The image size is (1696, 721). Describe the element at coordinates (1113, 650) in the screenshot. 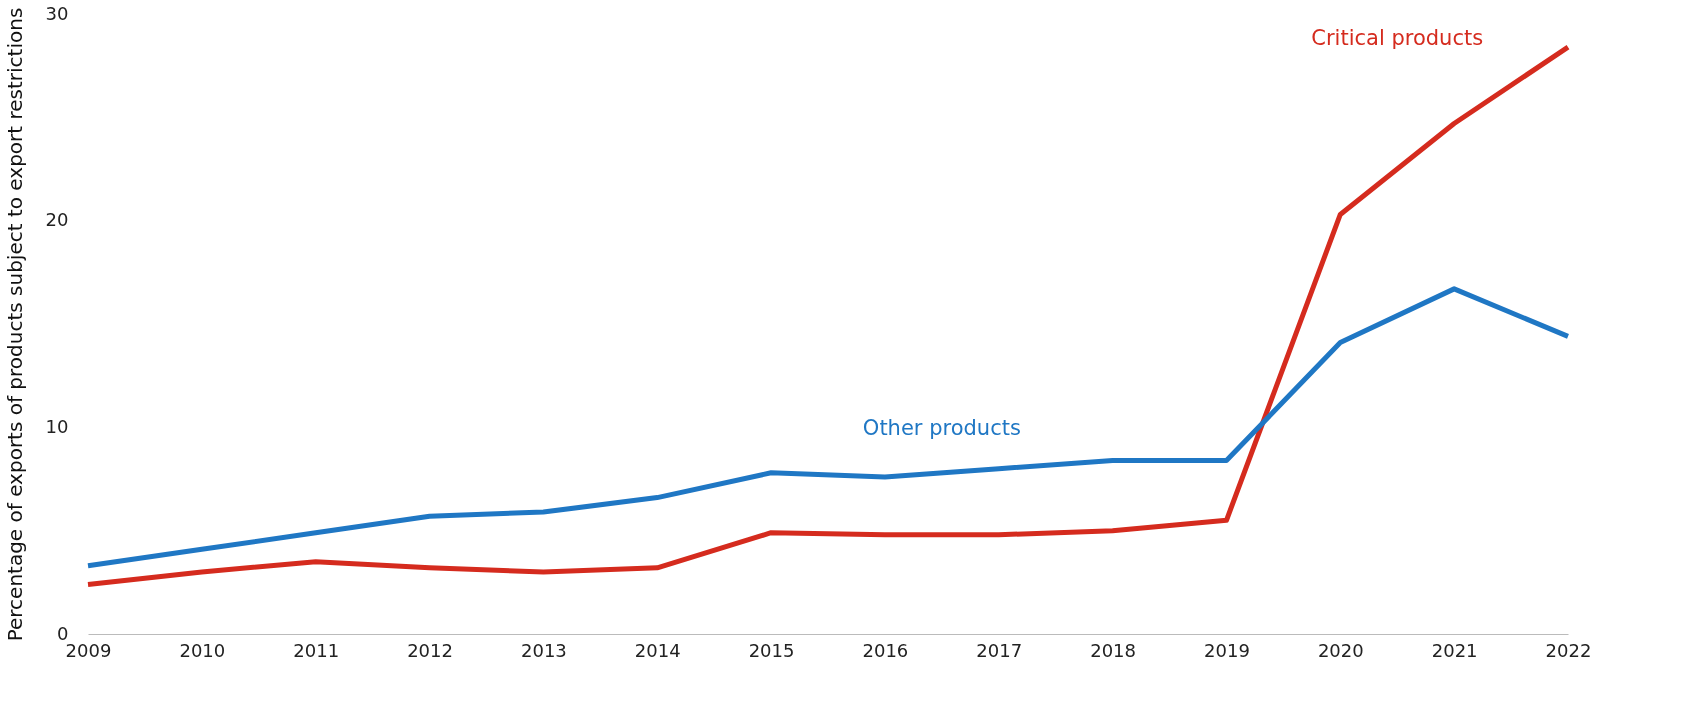

I see `x-tick-label: 2018` at that location.